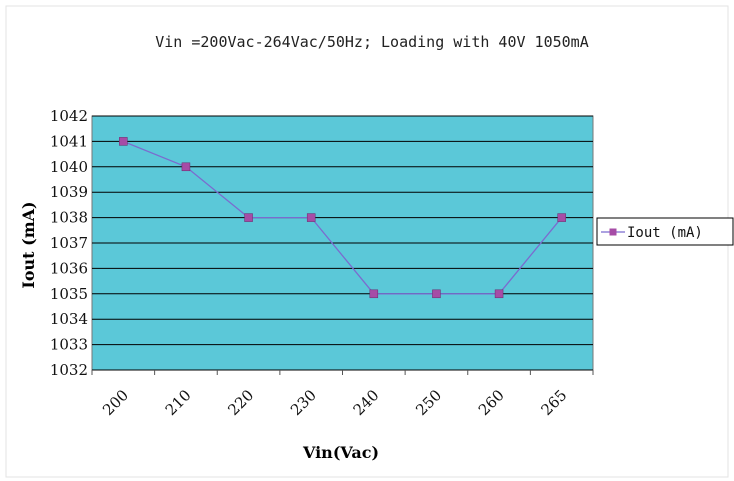 The width and height of the screenshot is (734, 481). What do you see at coordinates (613, 232) in the screenshot?
I see `legend-marker` at bounding box center [613, 232].